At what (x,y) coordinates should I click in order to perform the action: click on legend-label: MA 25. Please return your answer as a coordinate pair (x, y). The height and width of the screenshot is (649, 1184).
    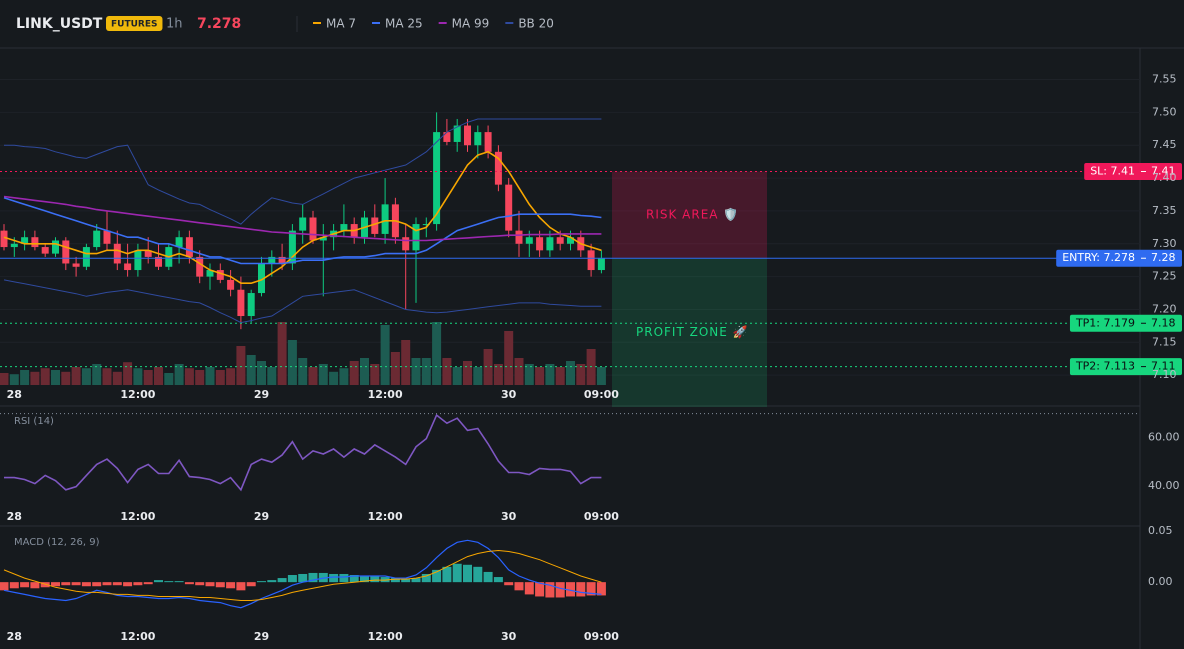
    Looking at the image, I should click on (404, 24).